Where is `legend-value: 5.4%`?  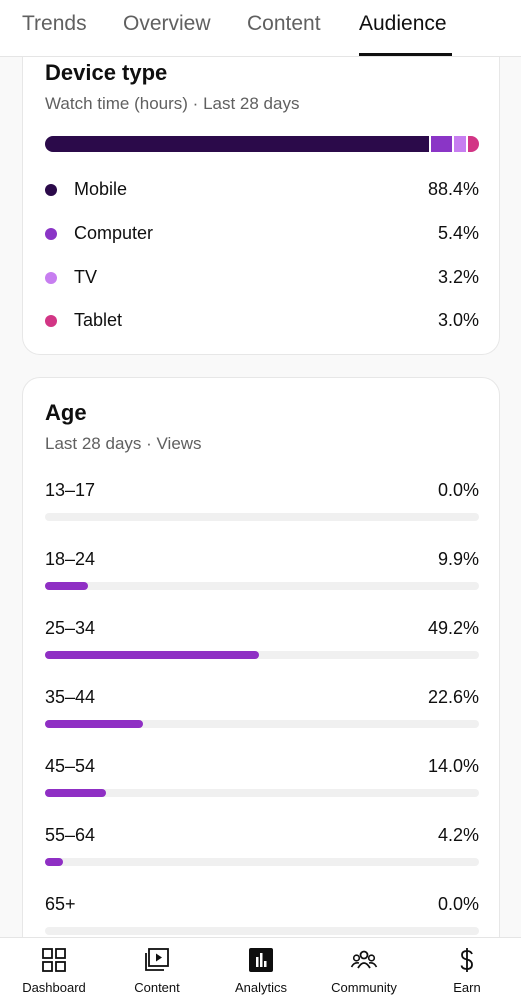 legend-value: 5.4% is located at coordinates (458, 233).